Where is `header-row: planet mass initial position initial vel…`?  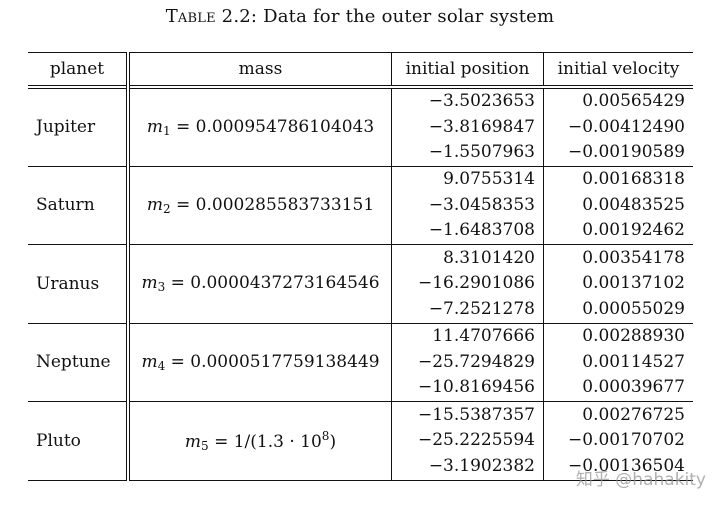 header-row: planet mass initial position initial vel… is located at coordinates (360, 69).